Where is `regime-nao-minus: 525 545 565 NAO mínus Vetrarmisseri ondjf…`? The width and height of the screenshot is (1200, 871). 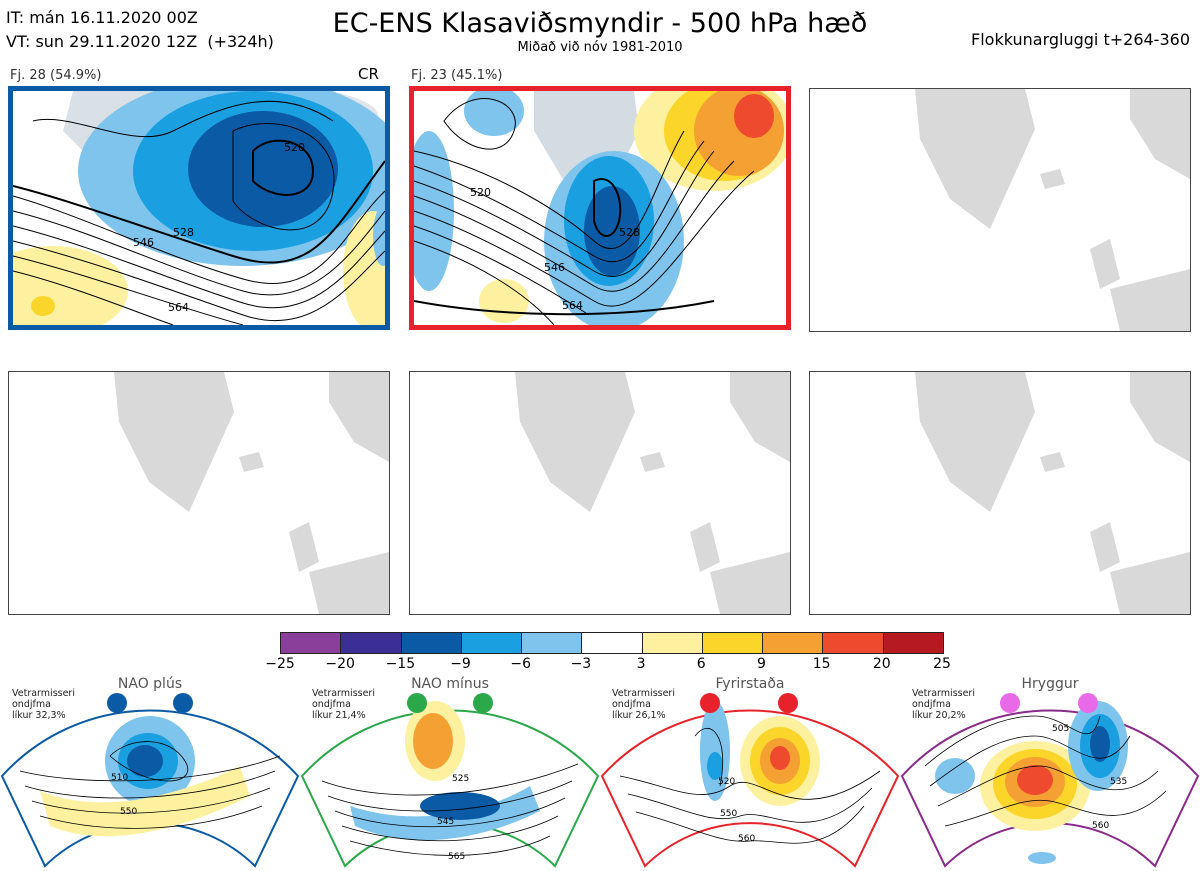
regime-nao-minus: 525 545 565 NAO mínus Vetrarmisseri ondjf… is located at coordinates (450, 773).